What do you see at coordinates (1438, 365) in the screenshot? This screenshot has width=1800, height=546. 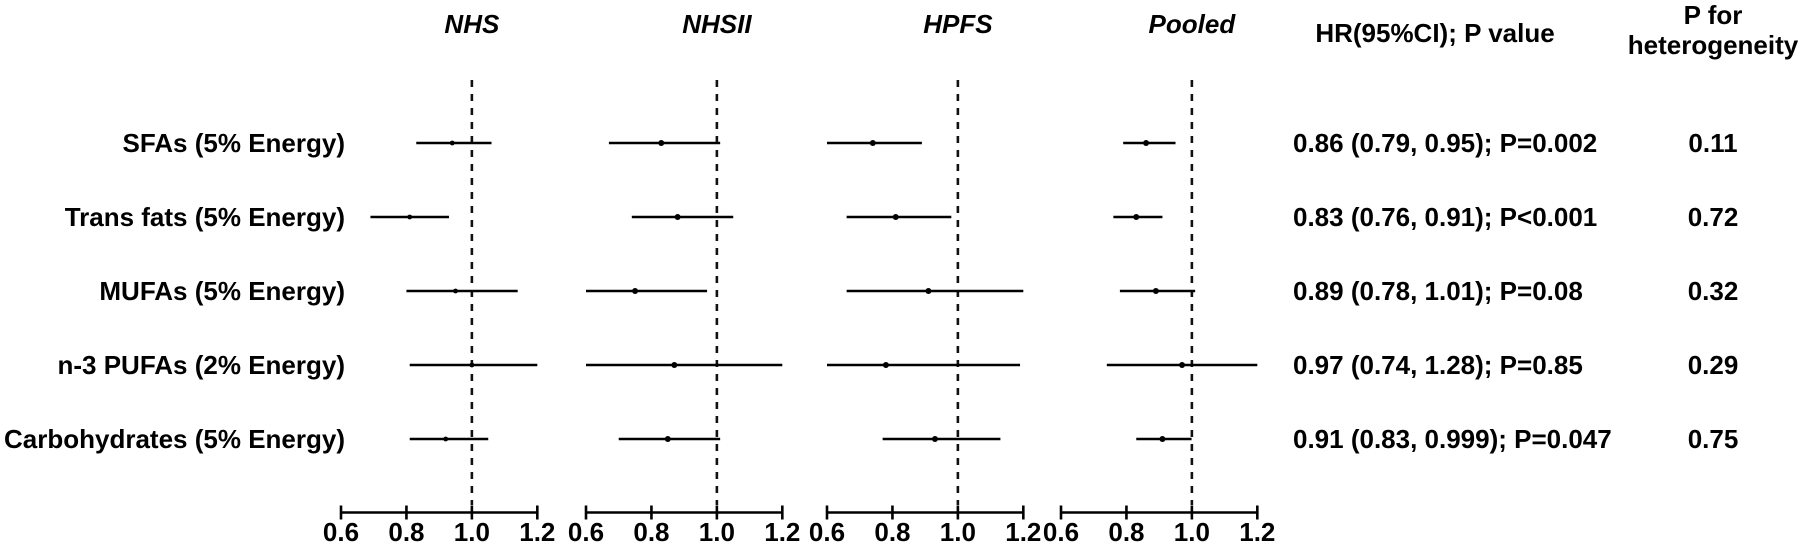 I see `hr-value-row-4: 0.97 (0.74, 1.28); P=0.85` at bounding box center [1438, 365].